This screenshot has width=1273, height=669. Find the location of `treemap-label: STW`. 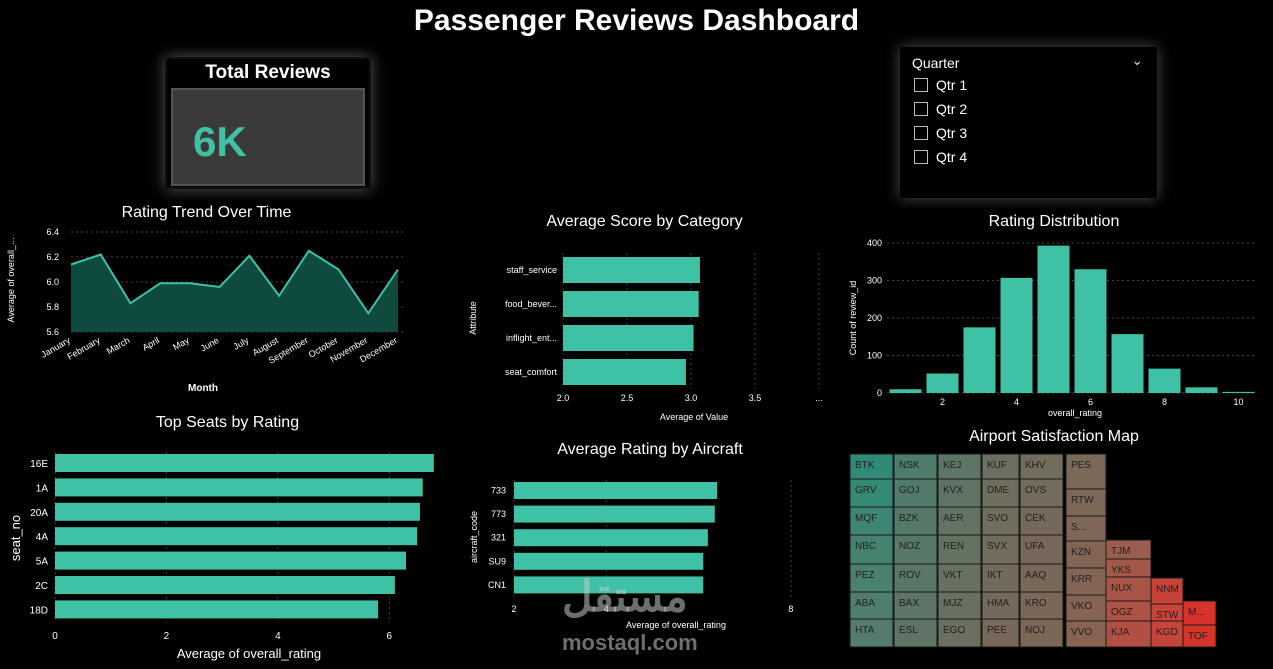

treemap-label: STW is located at coordinates (1167, 615).